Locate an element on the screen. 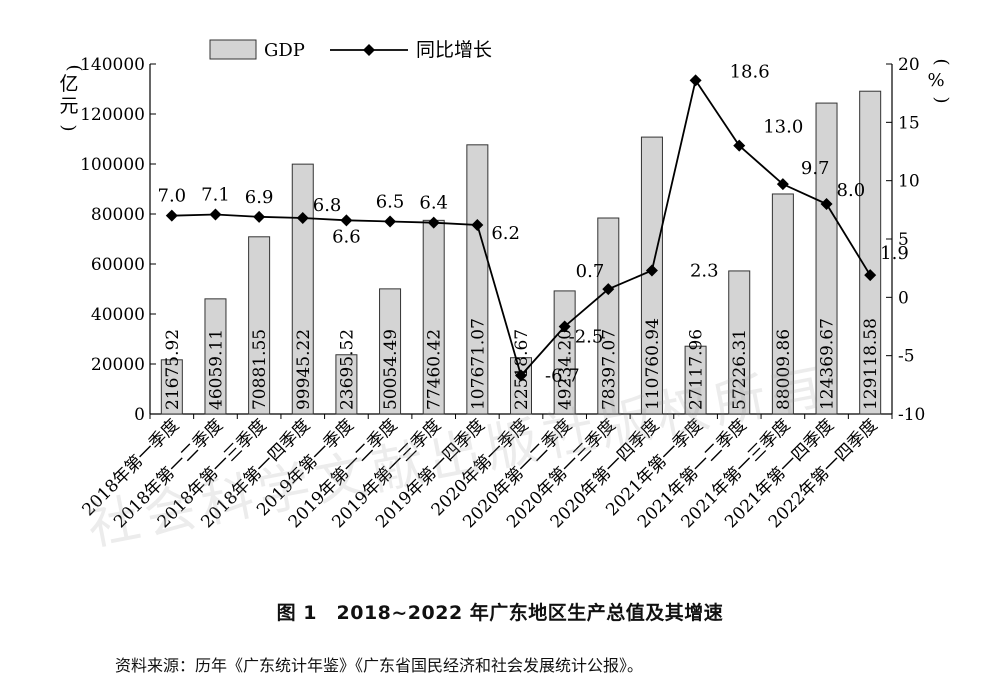  growth-label: 1.9 is located at coordinates (894, 253).